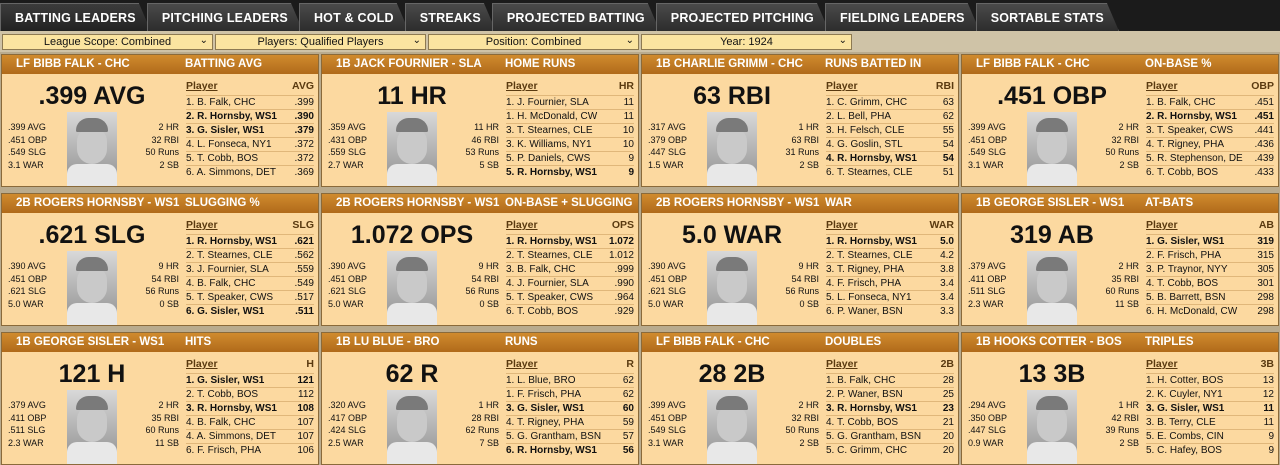 This screenshot has width=1280, height=465. Describe the element at coordinates (1050, 203) in the screenshot. I see `leader-player-name: 1B GEORGE SISLER - WS1` at that location.